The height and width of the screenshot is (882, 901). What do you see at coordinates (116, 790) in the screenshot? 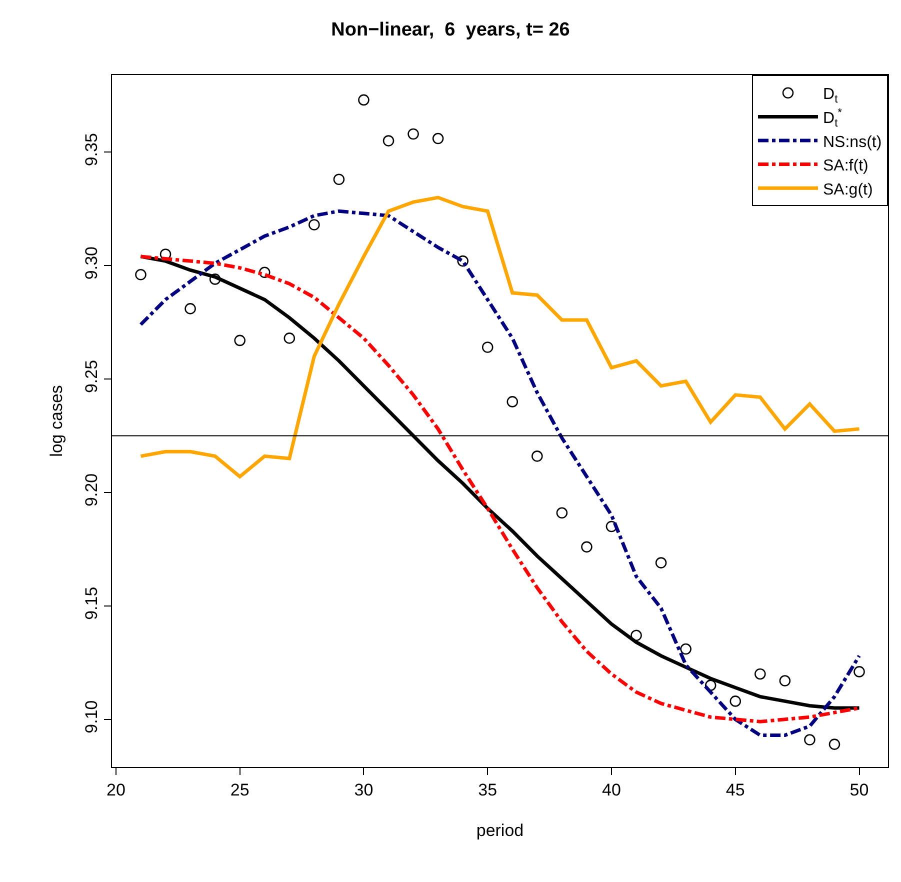
I see `x-tick-label: 20` at bounding box center [116, 790].